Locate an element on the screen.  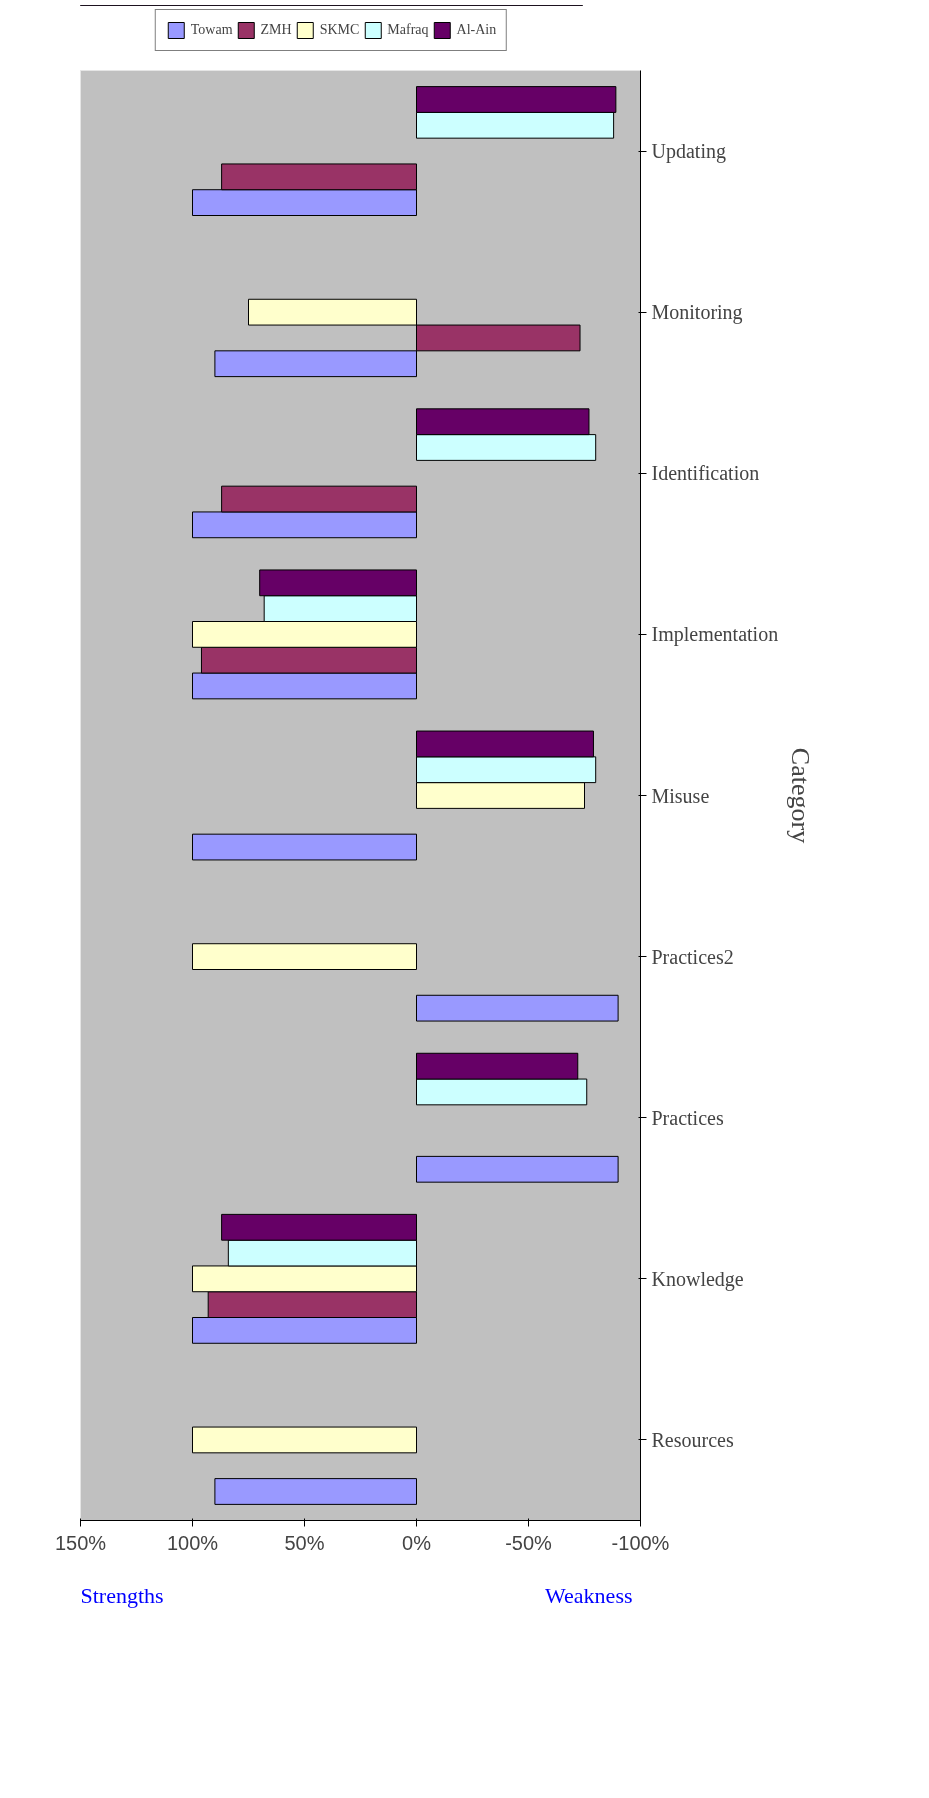
legend-label: SKMC is located at coordinates (339, 30).